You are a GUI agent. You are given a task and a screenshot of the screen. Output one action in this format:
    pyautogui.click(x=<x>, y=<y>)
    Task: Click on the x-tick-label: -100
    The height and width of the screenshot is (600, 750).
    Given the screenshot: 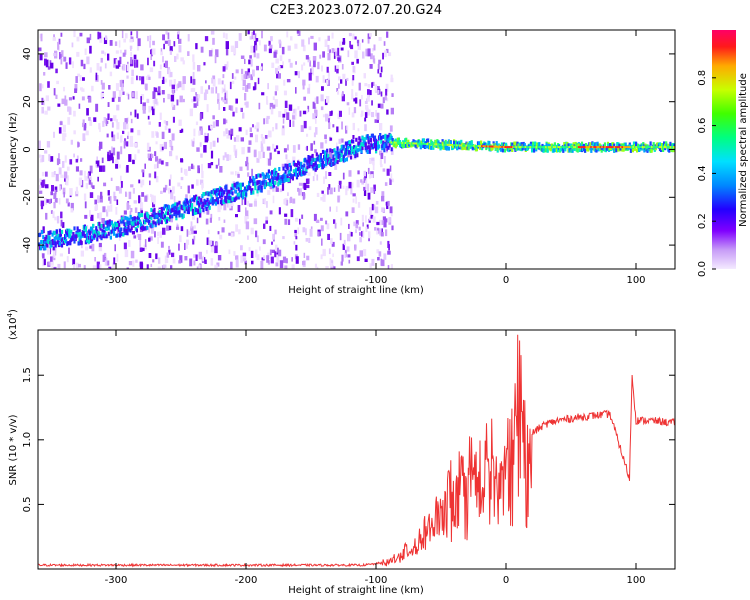 What is the action you would take?
    pyautogui.click(x=376, y=580)
    